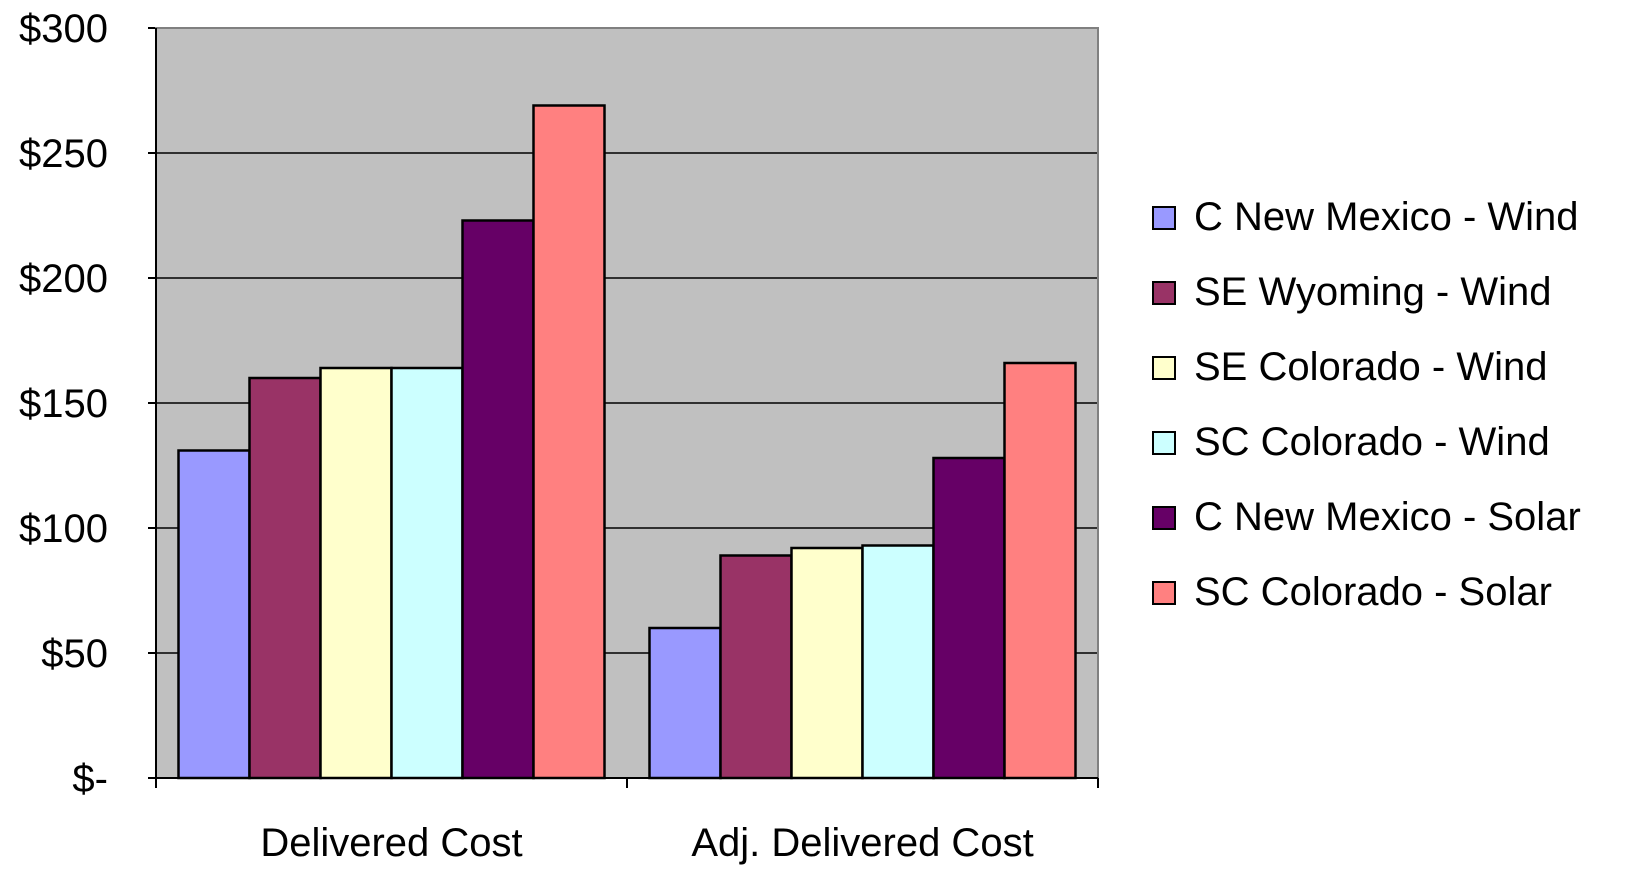  Describe the element at coordinates (74, 654) in the screenshot. I see `y-tick-label: $50` at that location.